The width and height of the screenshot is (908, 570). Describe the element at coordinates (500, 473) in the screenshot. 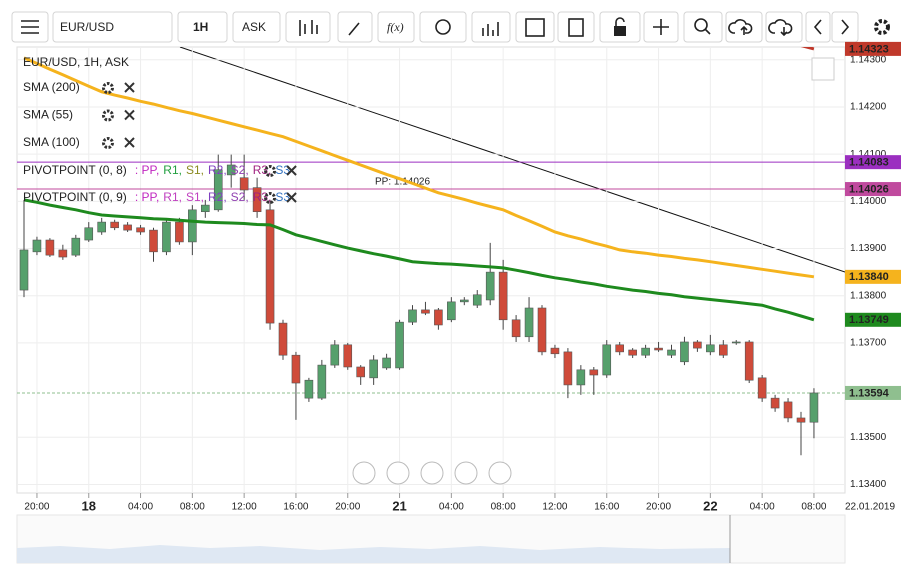

I see `scroll-right-button` at that location.